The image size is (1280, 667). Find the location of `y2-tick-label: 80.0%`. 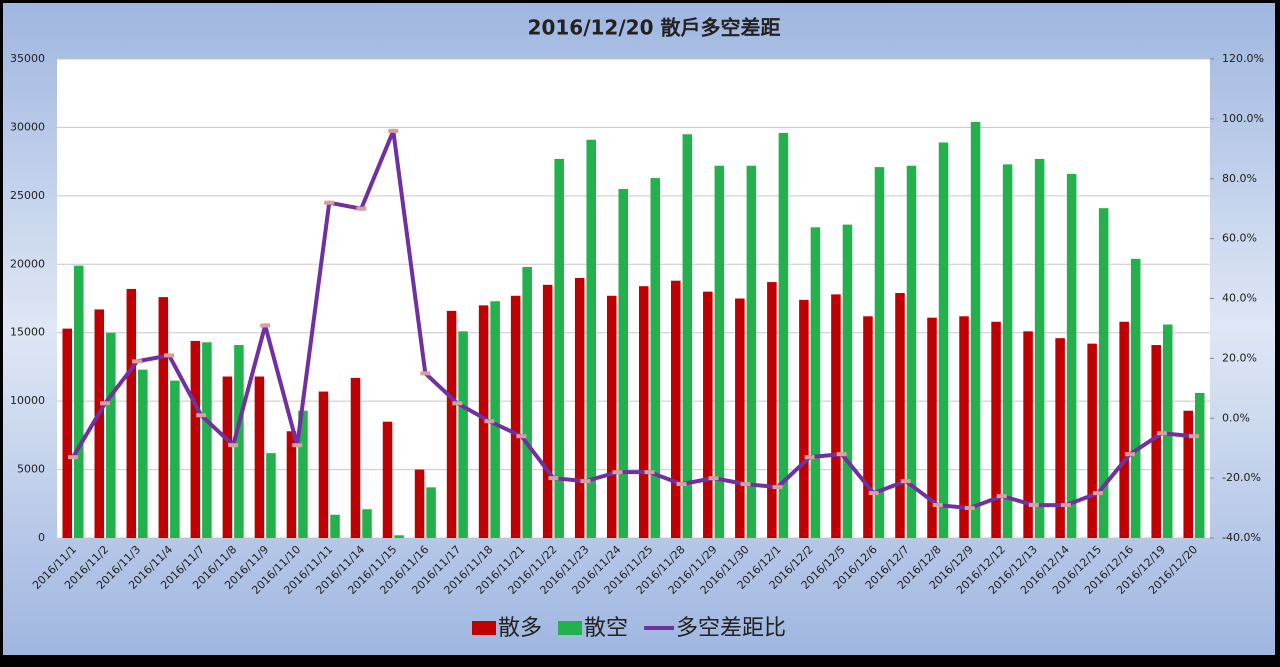

y2-tick-label: 80.0% is located at coordinates (1239, 178).